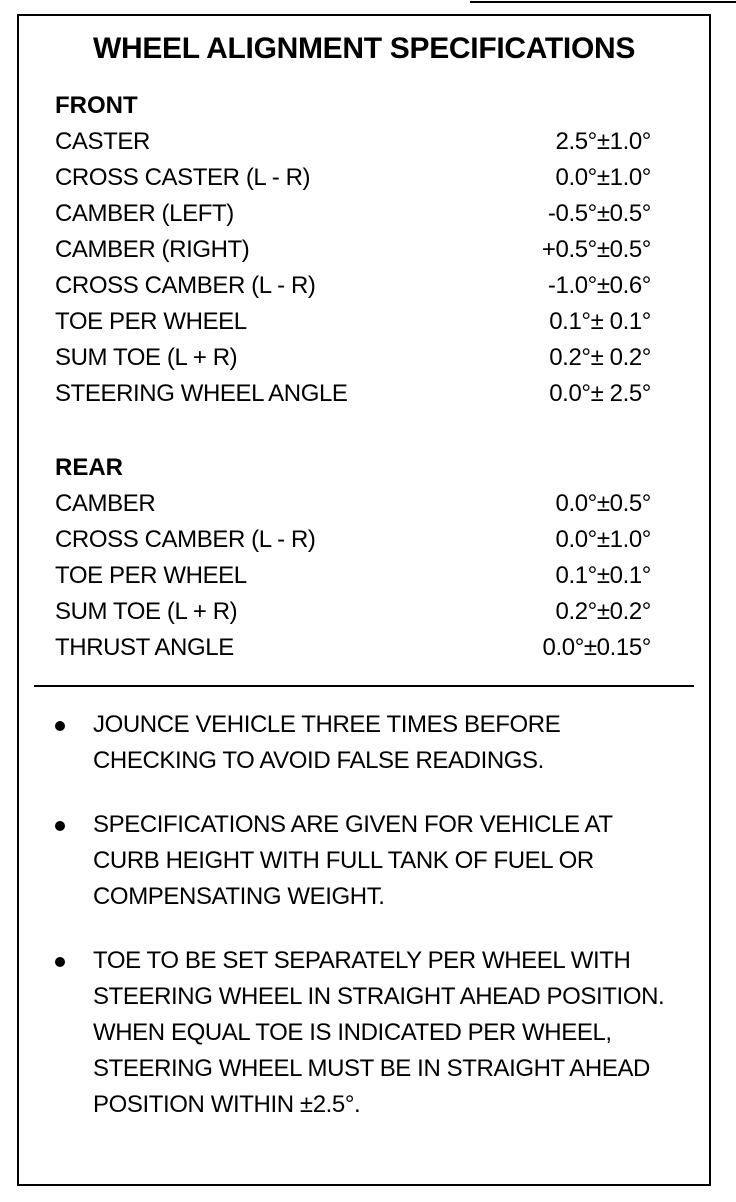 This screenshot has height=1202, width=736. I want to click on spec-label: CROSS CASTER (L - R), so click(183, 177).